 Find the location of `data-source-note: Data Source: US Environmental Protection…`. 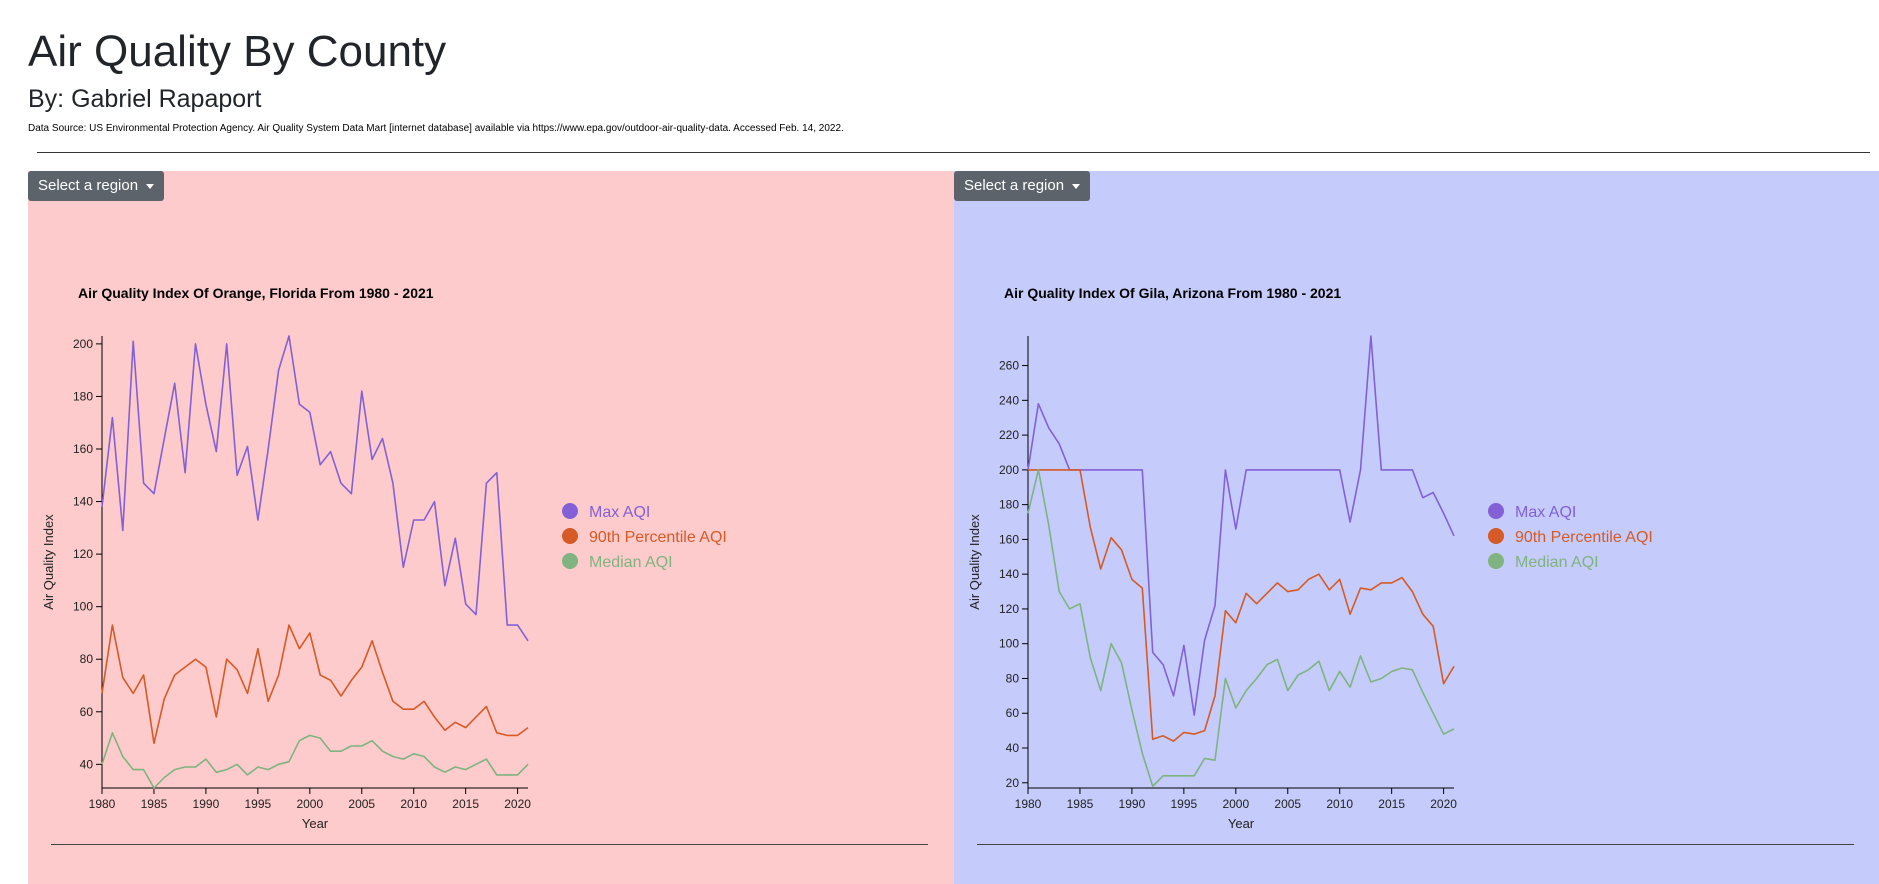

data-source-note: Data Source: US Environmental Protection… is located at coordinates (436, 128).